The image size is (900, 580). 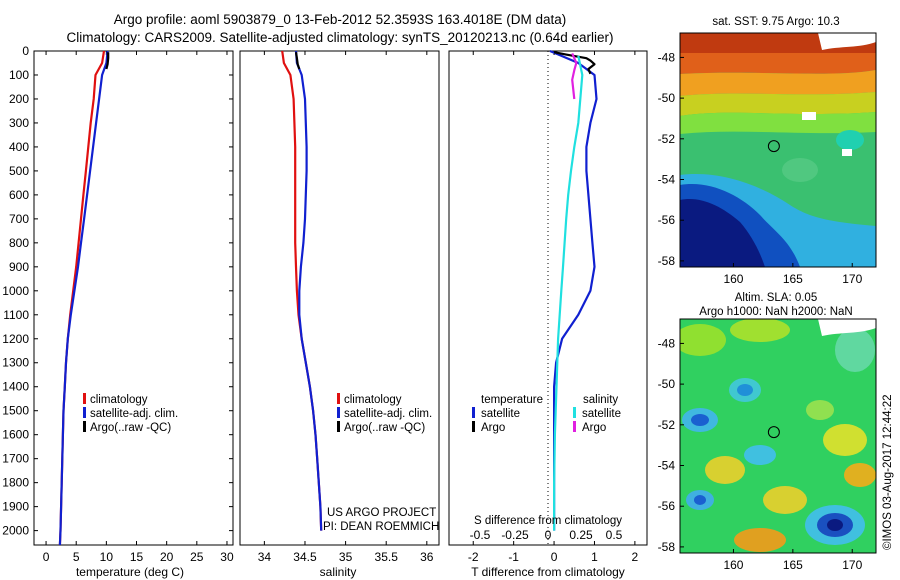 I want to click on depth-tick-label: 1000, so click(x=15, y=291).